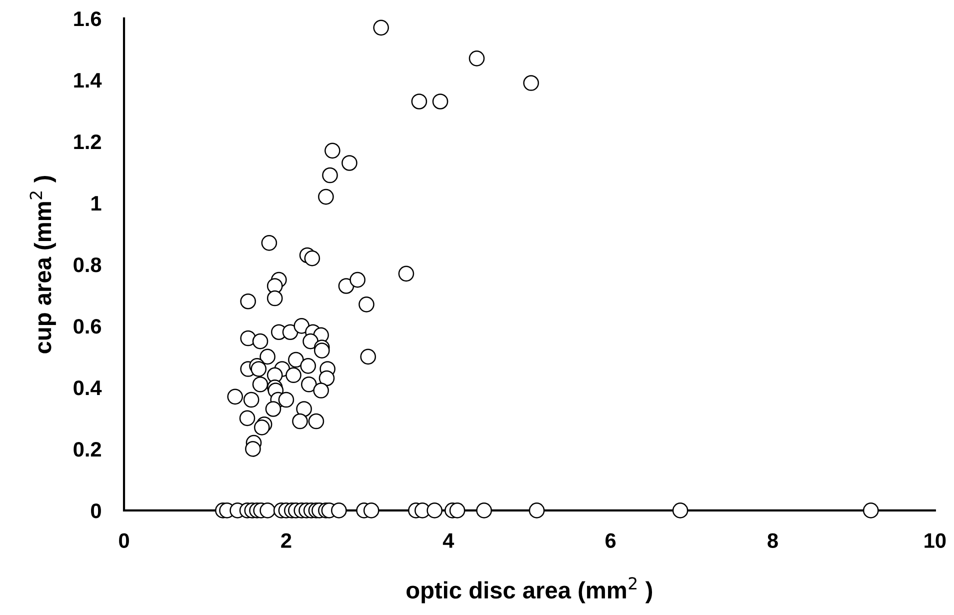  What do you see at coordinates (87, 141) in the screenshot?
I see `y-tick-label: 1.2` at bounding box center [87, 141].